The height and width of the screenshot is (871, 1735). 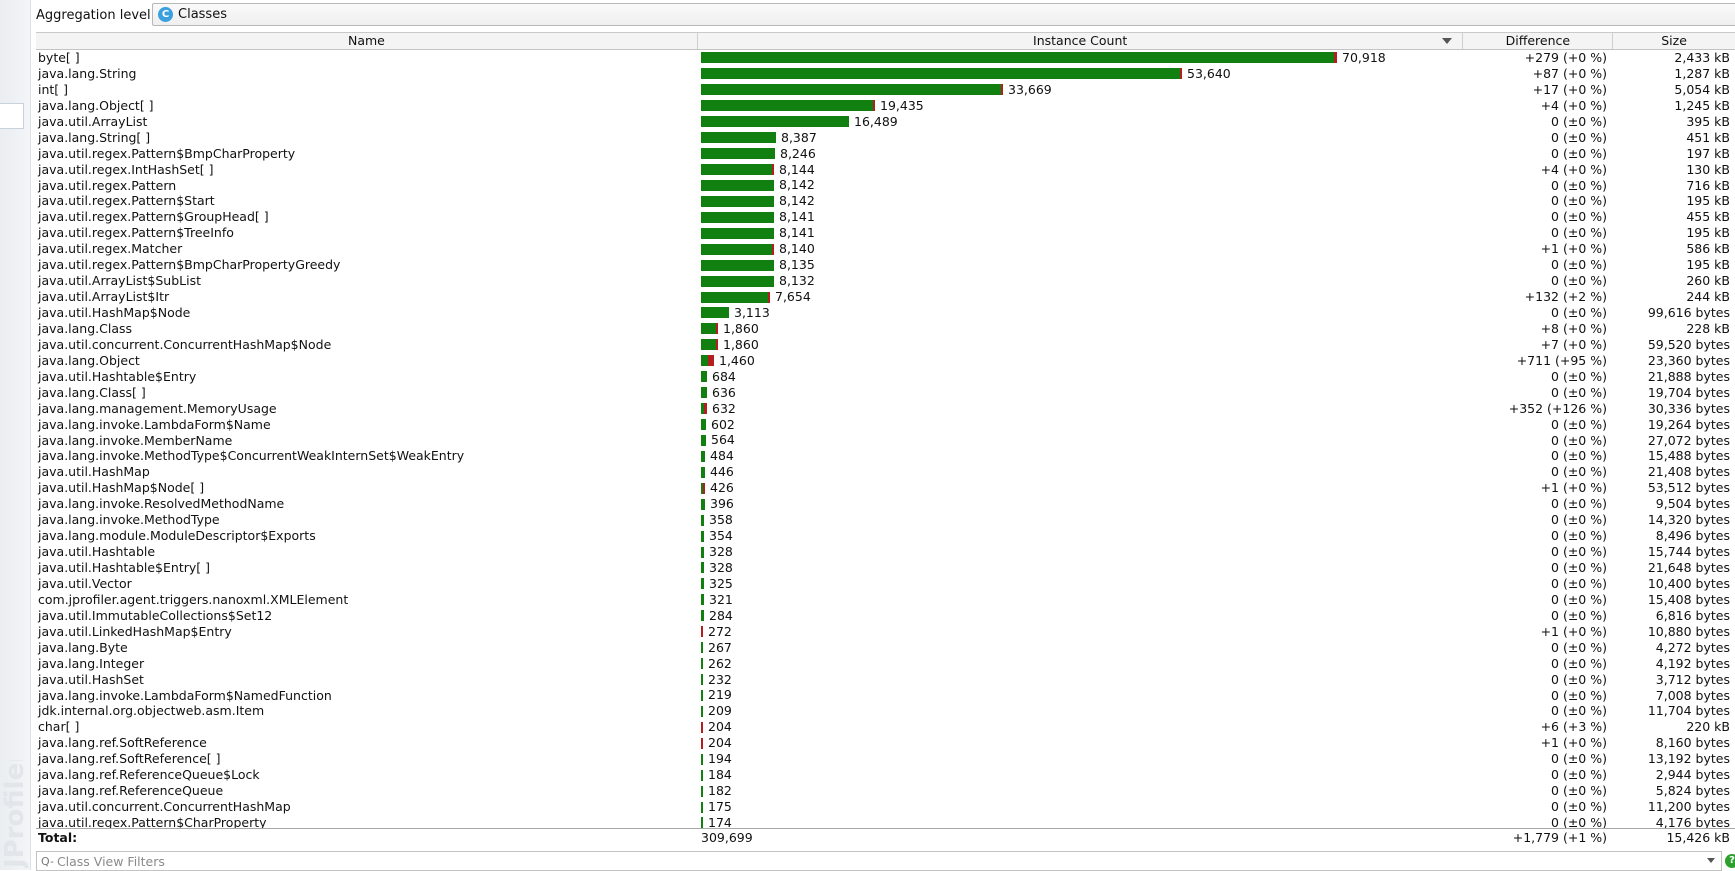 I want to click on instance-count-cell: 219, so click(x=1081, y=695).